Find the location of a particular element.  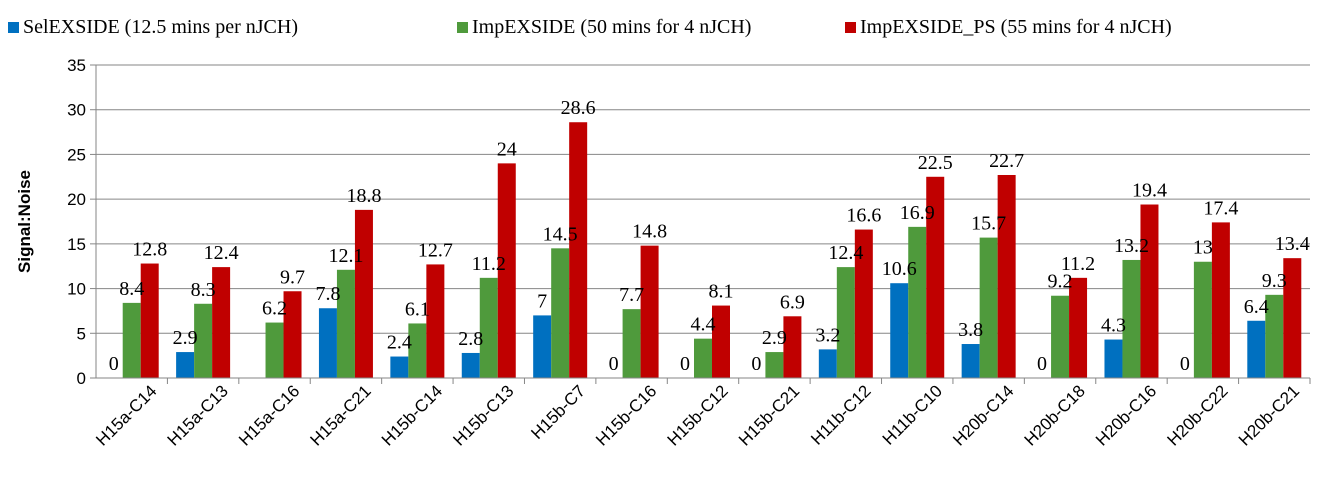

data-label: 3.2 is located at coordinates (827, 335).